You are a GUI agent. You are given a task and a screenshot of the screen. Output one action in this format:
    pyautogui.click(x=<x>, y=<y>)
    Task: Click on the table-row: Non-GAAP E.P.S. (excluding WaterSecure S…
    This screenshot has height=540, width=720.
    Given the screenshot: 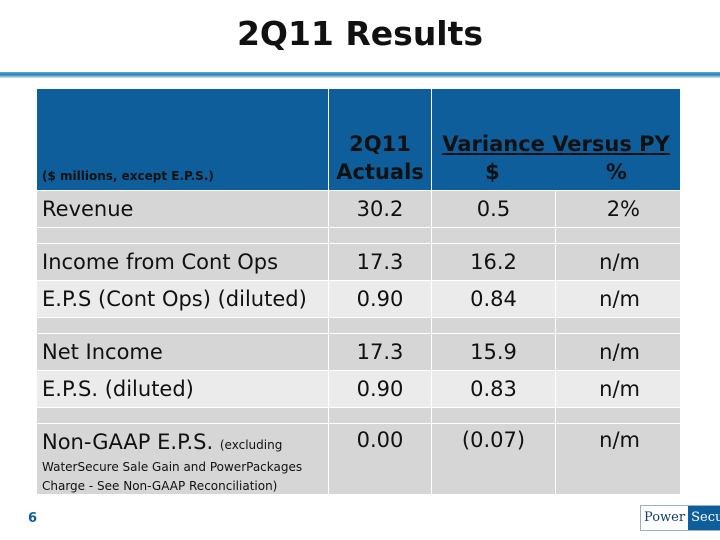 What is the action you would take?
    pyautogui.click(x=359, y=459)
    